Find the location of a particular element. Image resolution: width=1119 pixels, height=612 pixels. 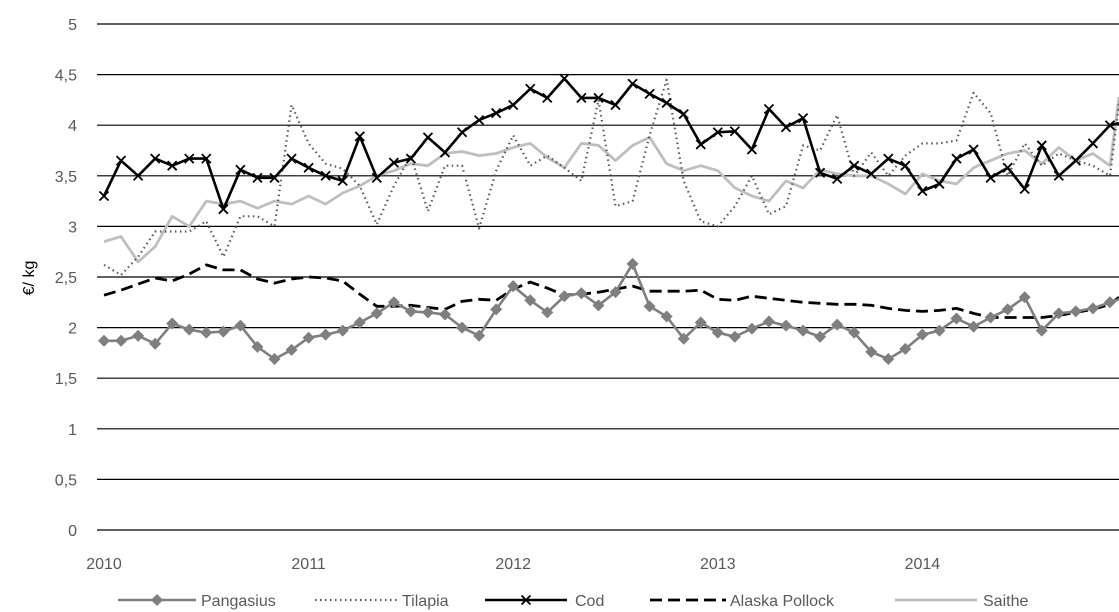

legend-item-cod: Cod is located at coordinates (544, 601).